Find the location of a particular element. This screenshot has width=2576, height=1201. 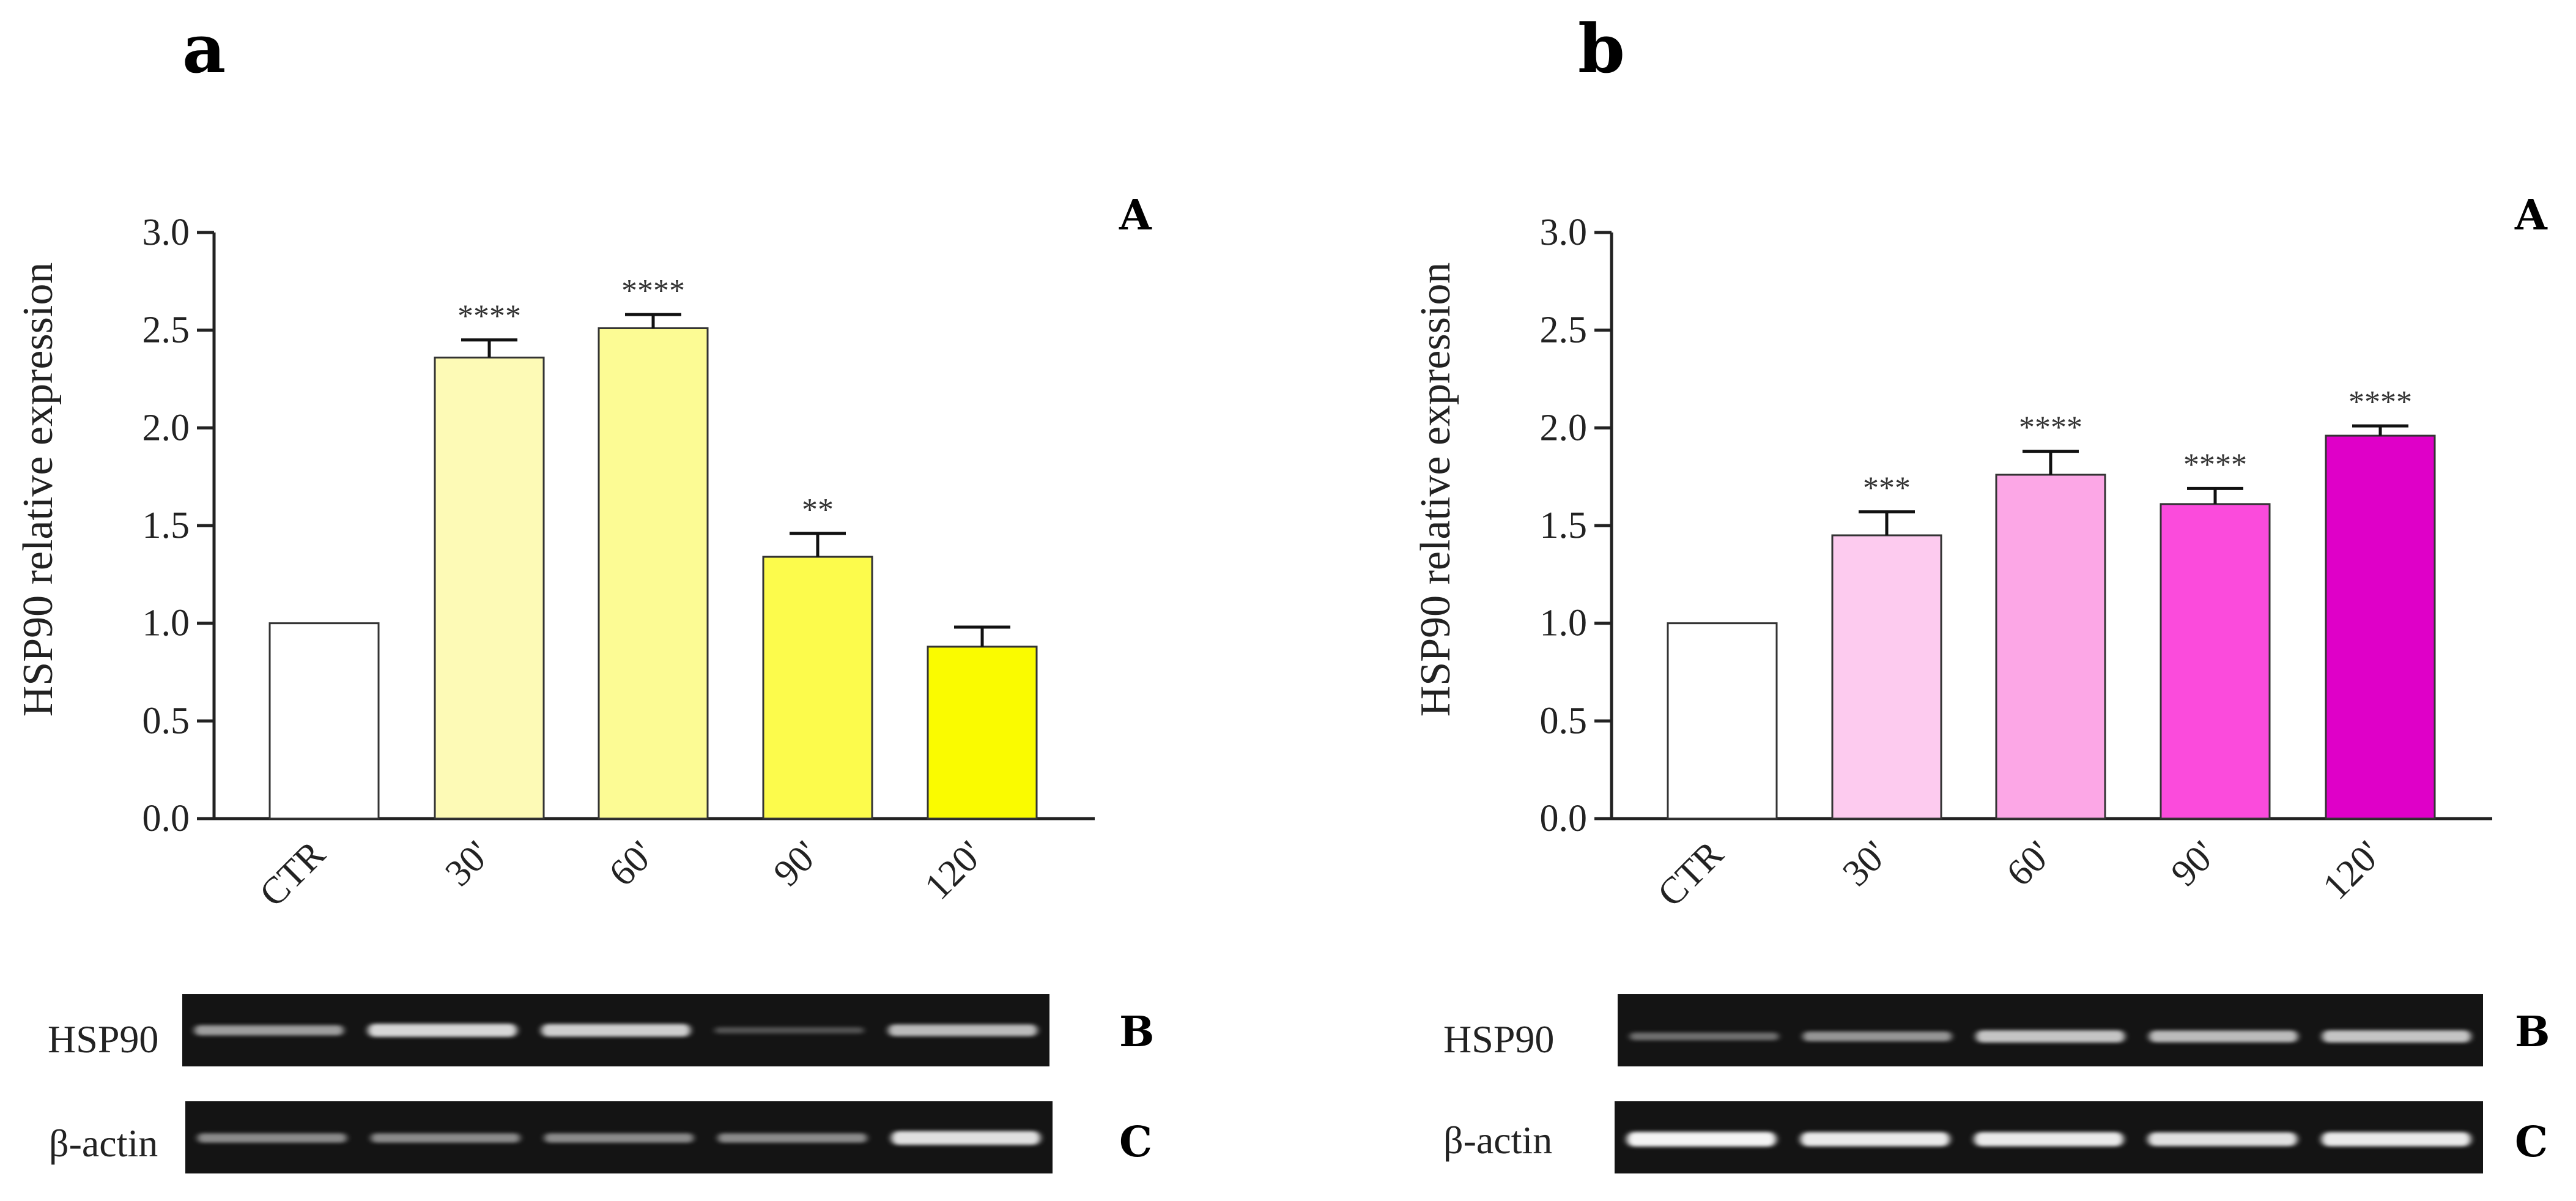

significance-b-2: **** is located at coordinates (2050, 428).